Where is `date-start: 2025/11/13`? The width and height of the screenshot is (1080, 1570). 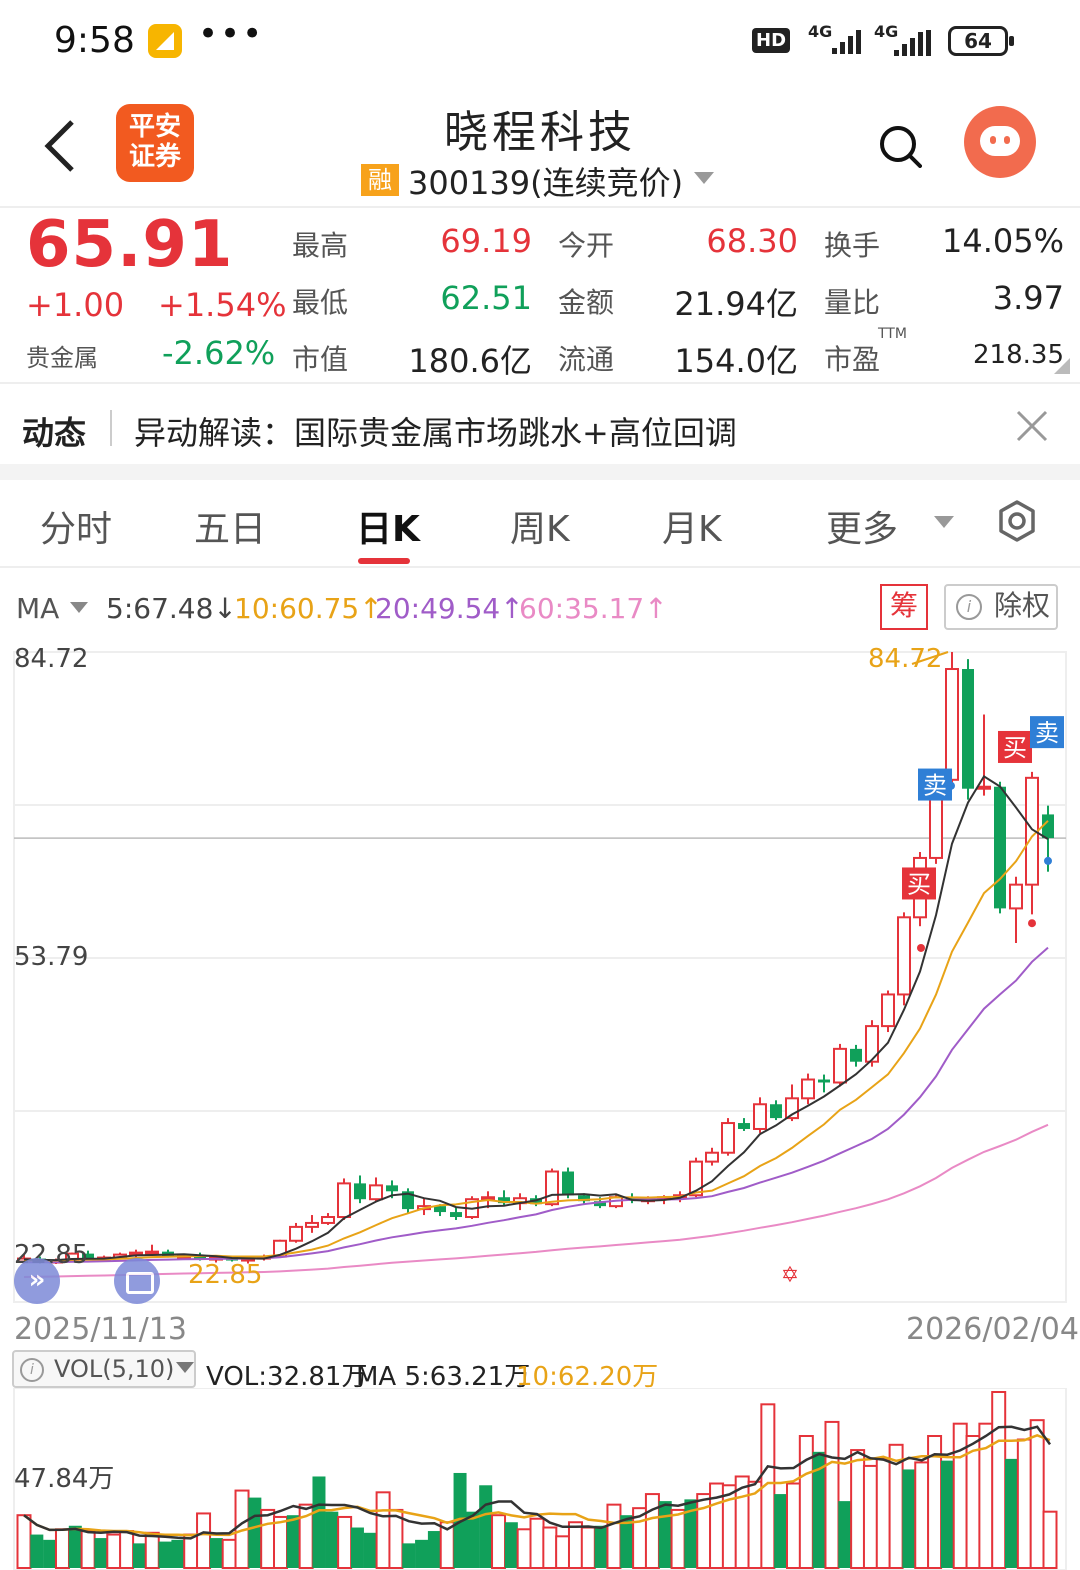 date-start: 2025/11/13 is located at coordinates (100, 1329).